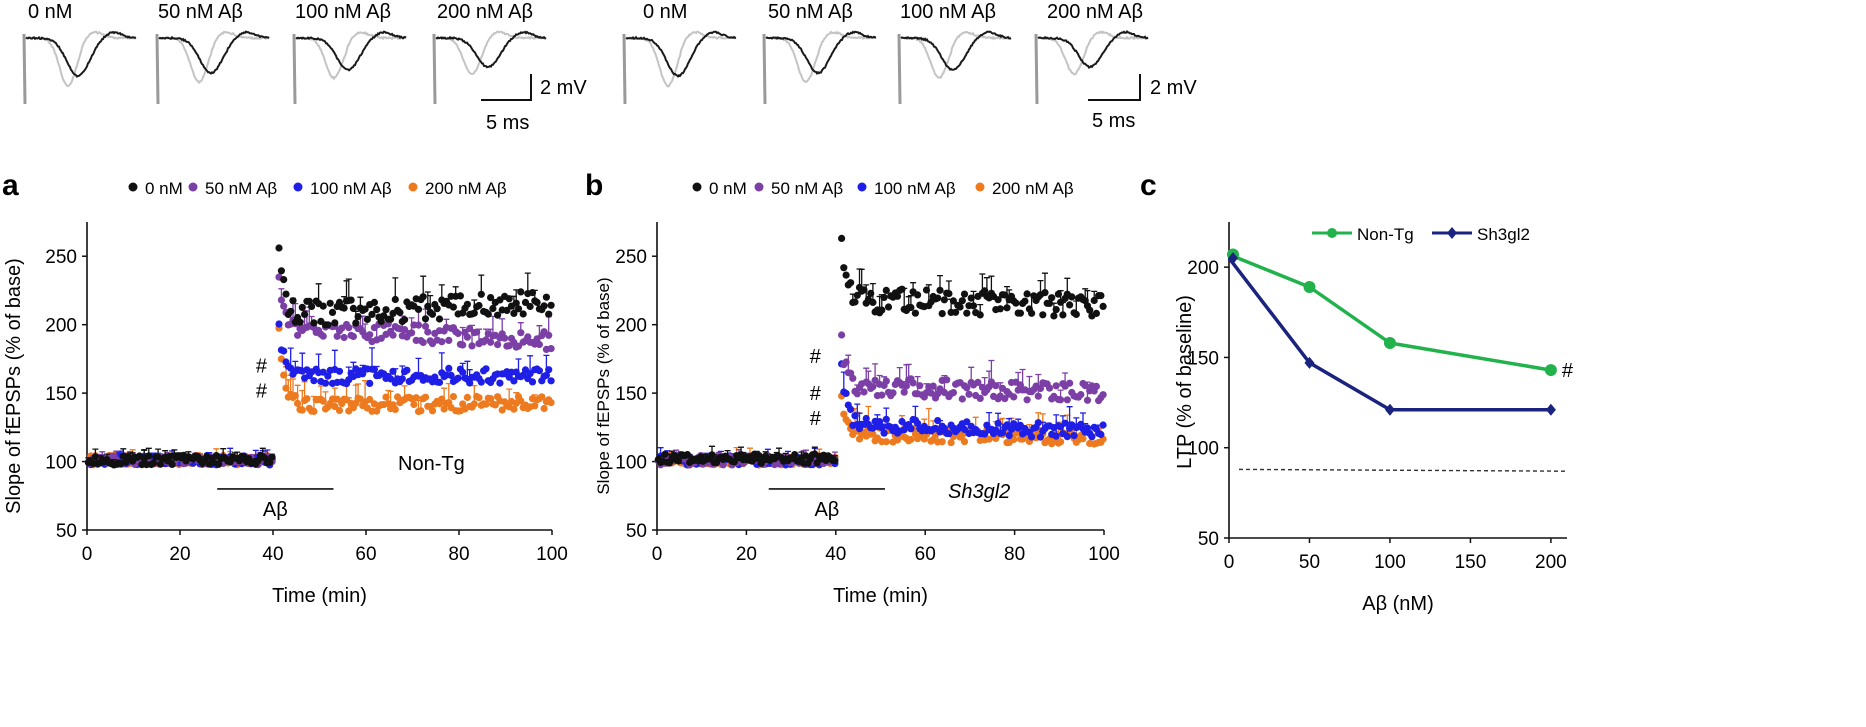  I want to click on series-200nma, so click(319, 396).